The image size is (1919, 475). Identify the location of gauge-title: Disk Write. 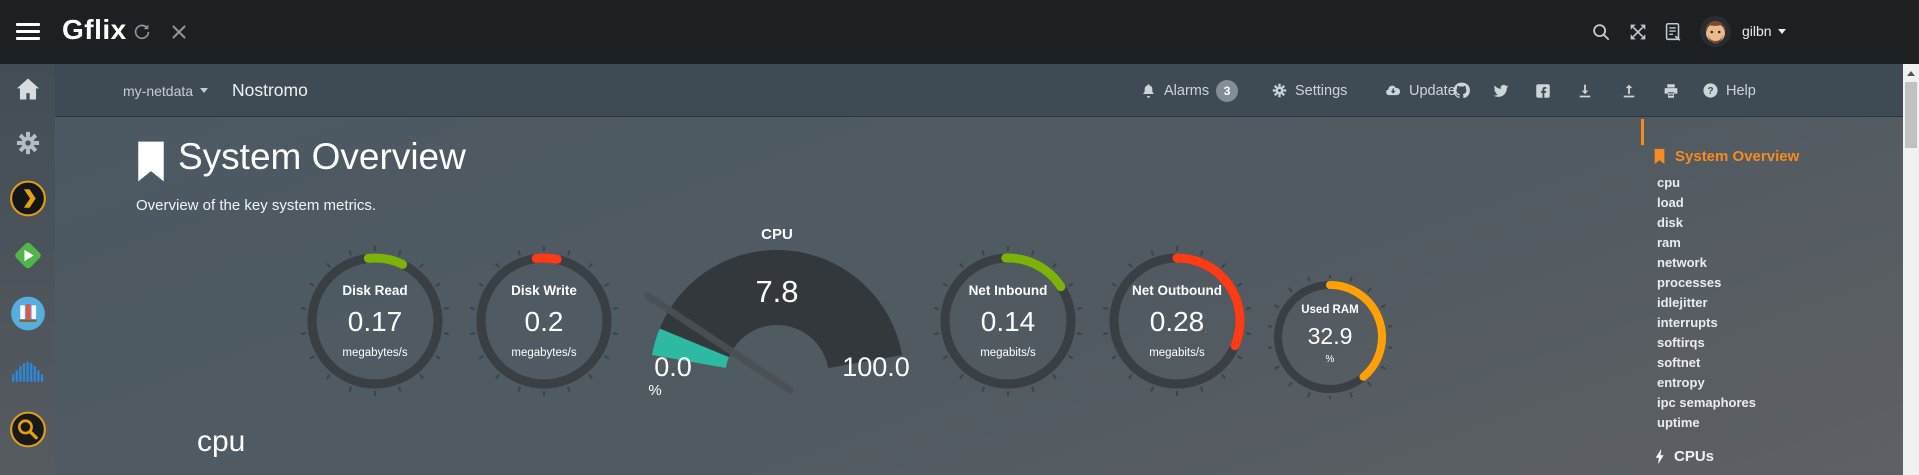
(544, 290).